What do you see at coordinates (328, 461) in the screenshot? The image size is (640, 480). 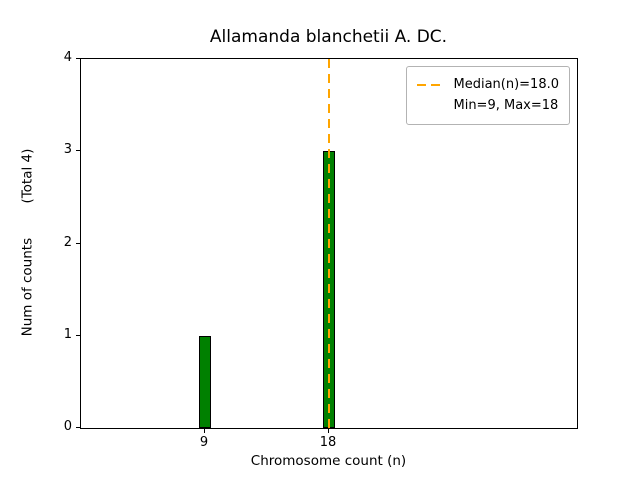 I see `x-axis-label: Chromosome count (n)` at bounding box center [328, 461].